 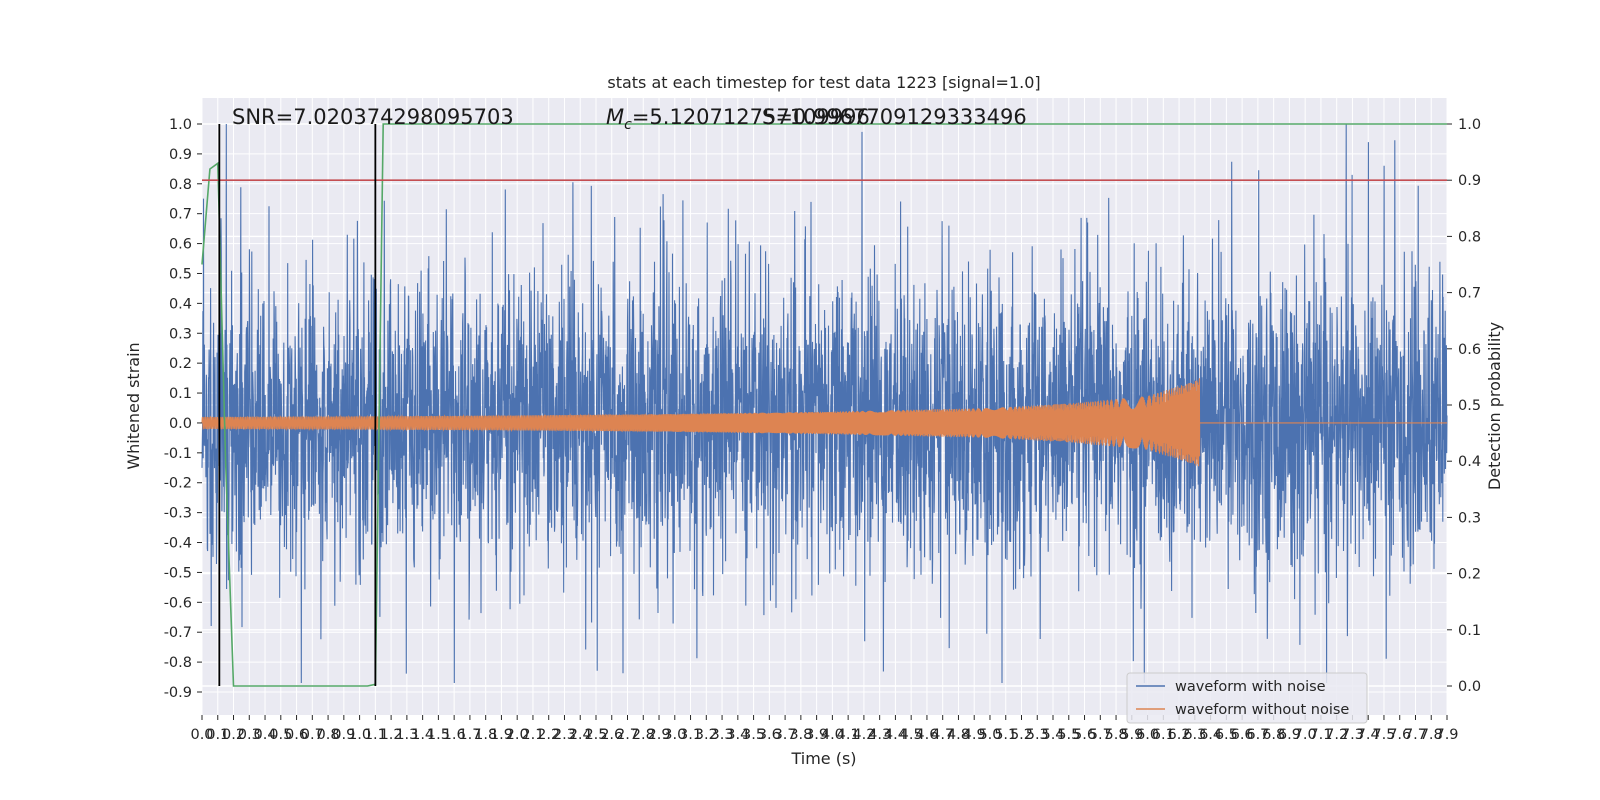 I want to click on y-tick-label-12: 0.3, so click(x=180, y=334).